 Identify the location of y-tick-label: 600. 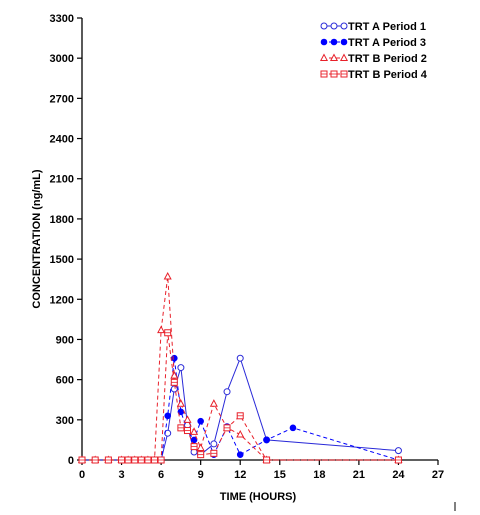
(65, 381).